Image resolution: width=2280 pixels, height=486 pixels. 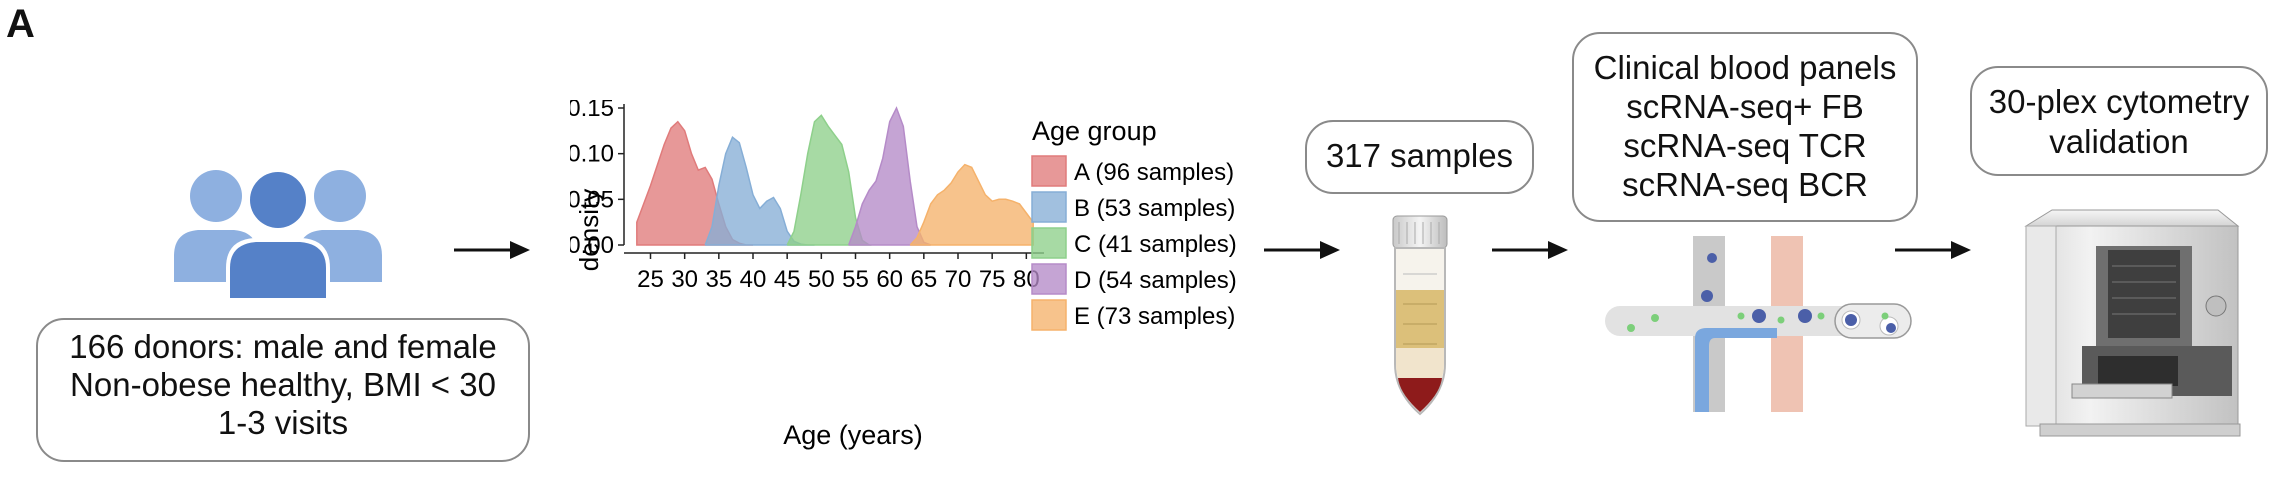 I want to click on x-tick-label: 25, so click(x=650, y=279).